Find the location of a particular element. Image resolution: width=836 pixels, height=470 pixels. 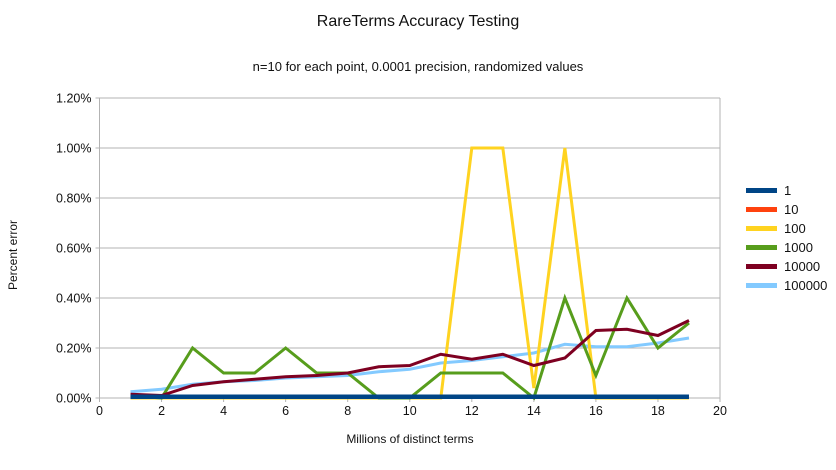

x-tick-label: 16 is located at coordinates (596, 411).